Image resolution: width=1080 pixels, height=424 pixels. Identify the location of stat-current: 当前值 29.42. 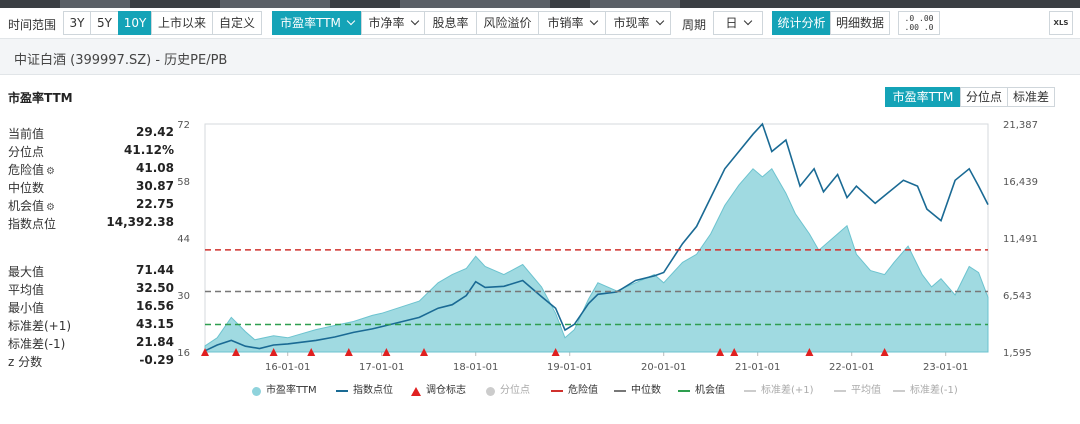
(91, 134).